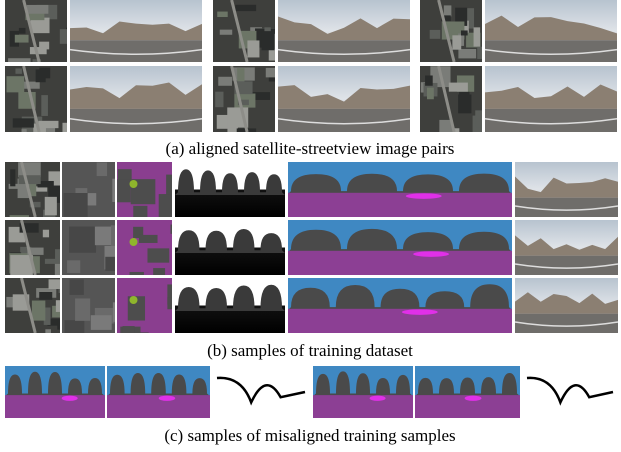 This screenshot has height=452, width=621. Describe the element at coordinates (310, 350) in the screenshot. I see `caption-b: (b) samples of training dataset` at that location.